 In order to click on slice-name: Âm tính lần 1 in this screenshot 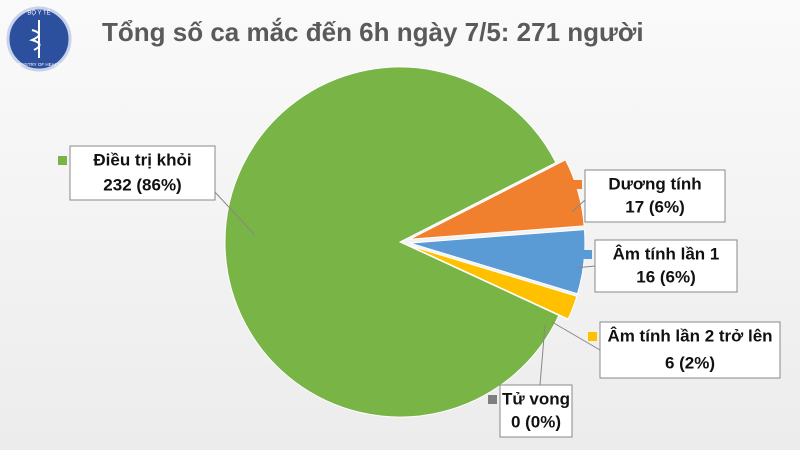, I will do `click(666, 253)`.